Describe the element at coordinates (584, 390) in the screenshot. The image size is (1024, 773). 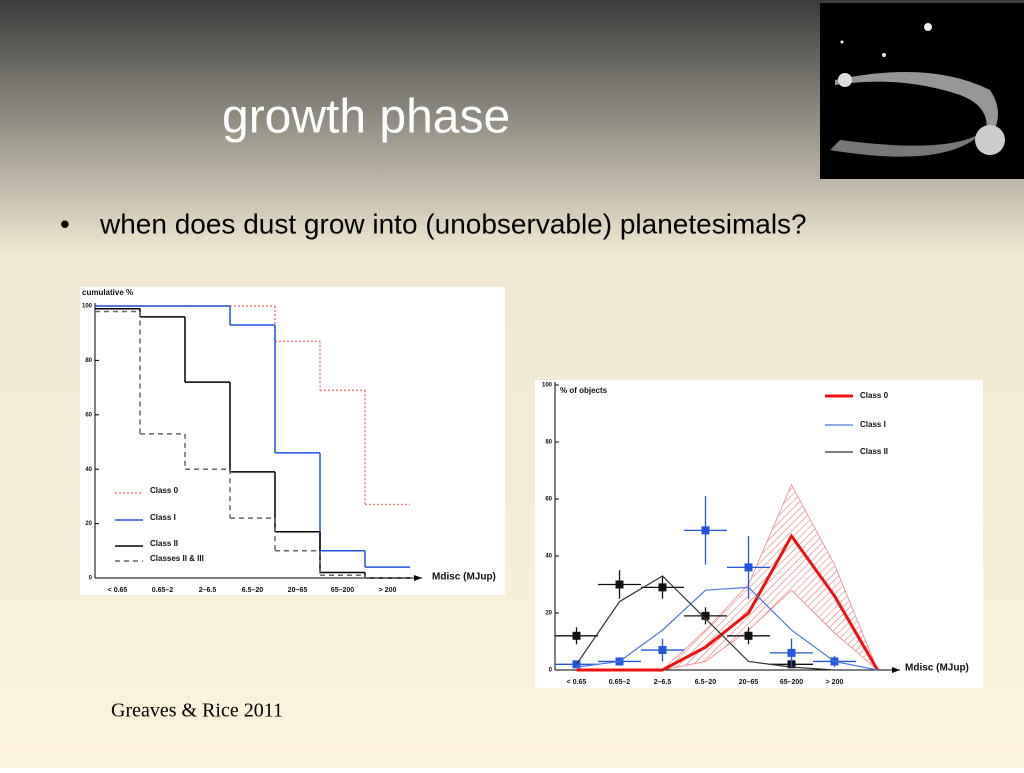
I see `y-axis-label: % of objects` at that location.